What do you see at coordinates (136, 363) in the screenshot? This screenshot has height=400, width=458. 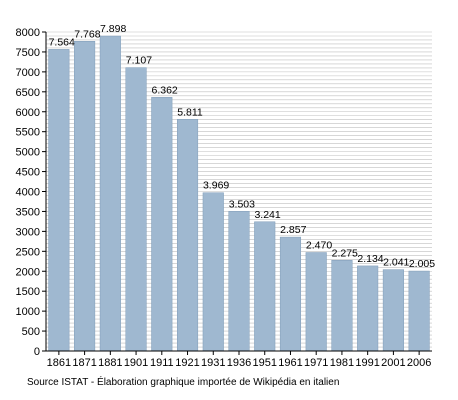 I see `x-tick-label-1901: 1901` at bounding box center [136, 363].